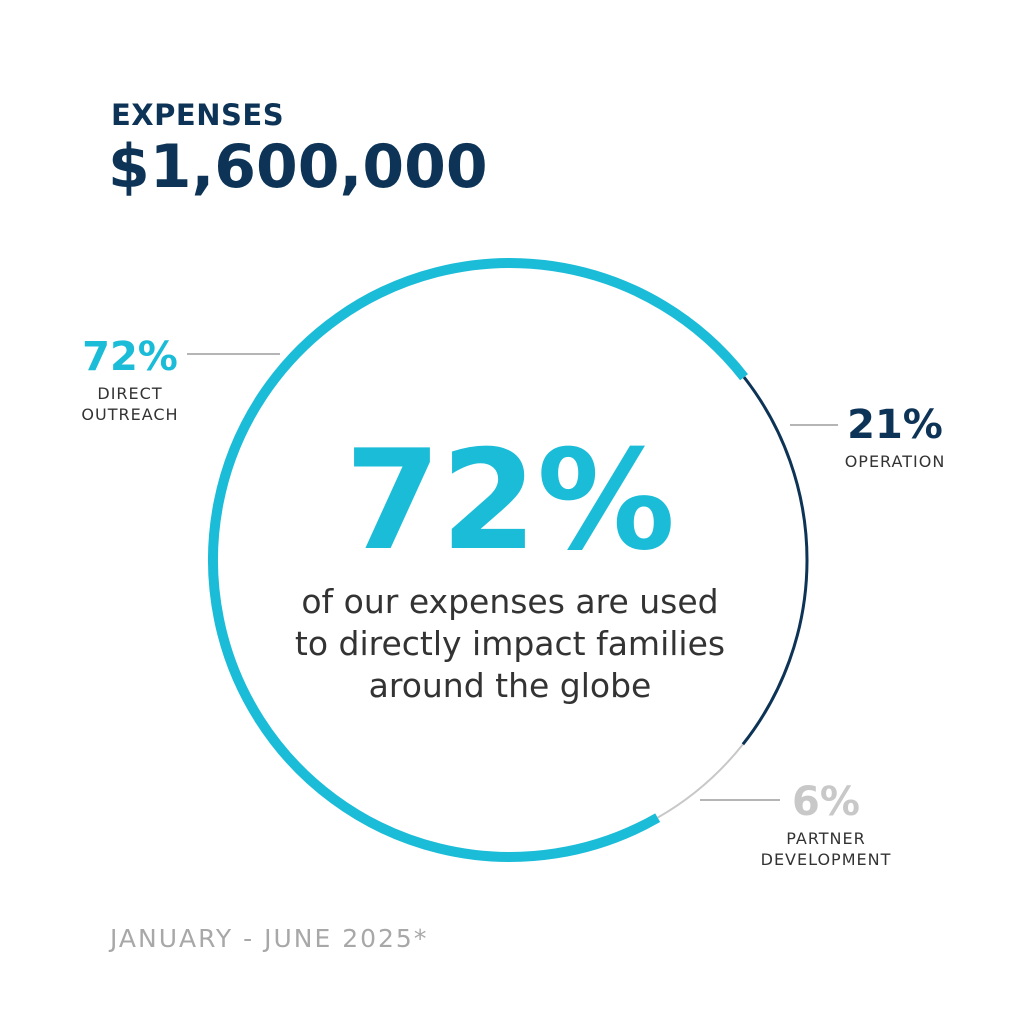 The width and height of the screenshot is (1024, 1024). What do you see at coordinates (895, 425) in the screenshot?
I see `value-label: 21%` at bounding box center [895, 425].